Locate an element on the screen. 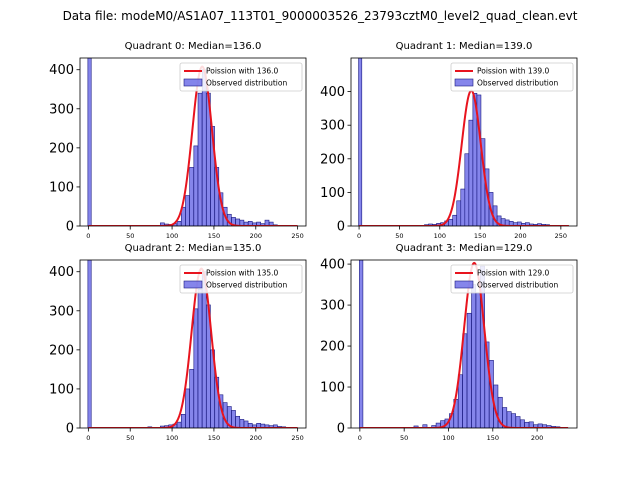  panel-title: Quadrant 0: Median=136.0 is located at coordinates (193, 46).